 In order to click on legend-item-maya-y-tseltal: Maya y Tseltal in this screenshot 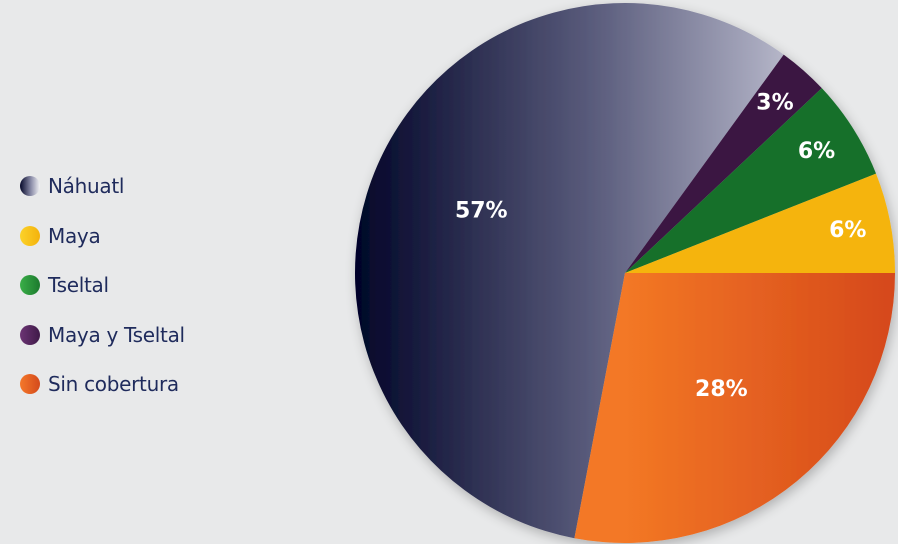, I will do `click(102, 334)`.